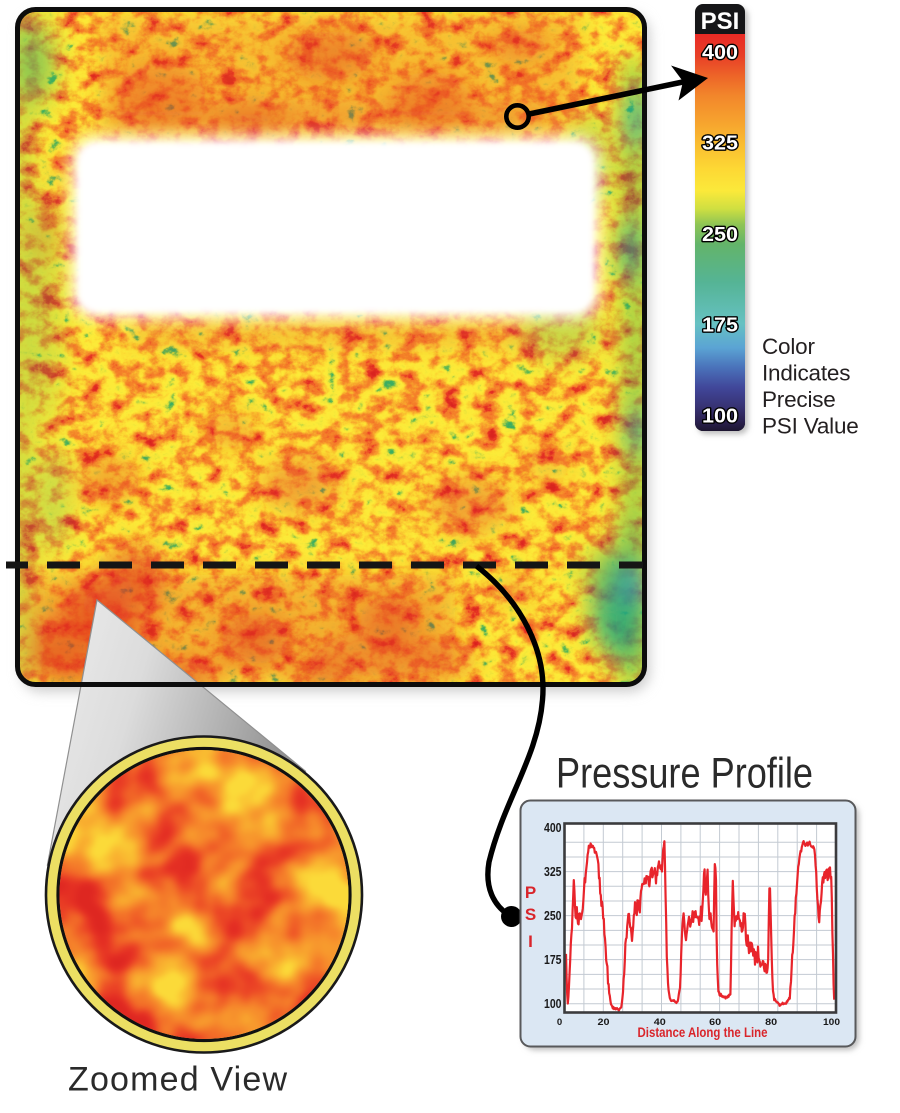 This screenshot has width=900, height=1113. What do you see at coordinates (684, 774) in the screenshot?
I see `svg-text: Pressure Profile` at bounding box center [684, 774].